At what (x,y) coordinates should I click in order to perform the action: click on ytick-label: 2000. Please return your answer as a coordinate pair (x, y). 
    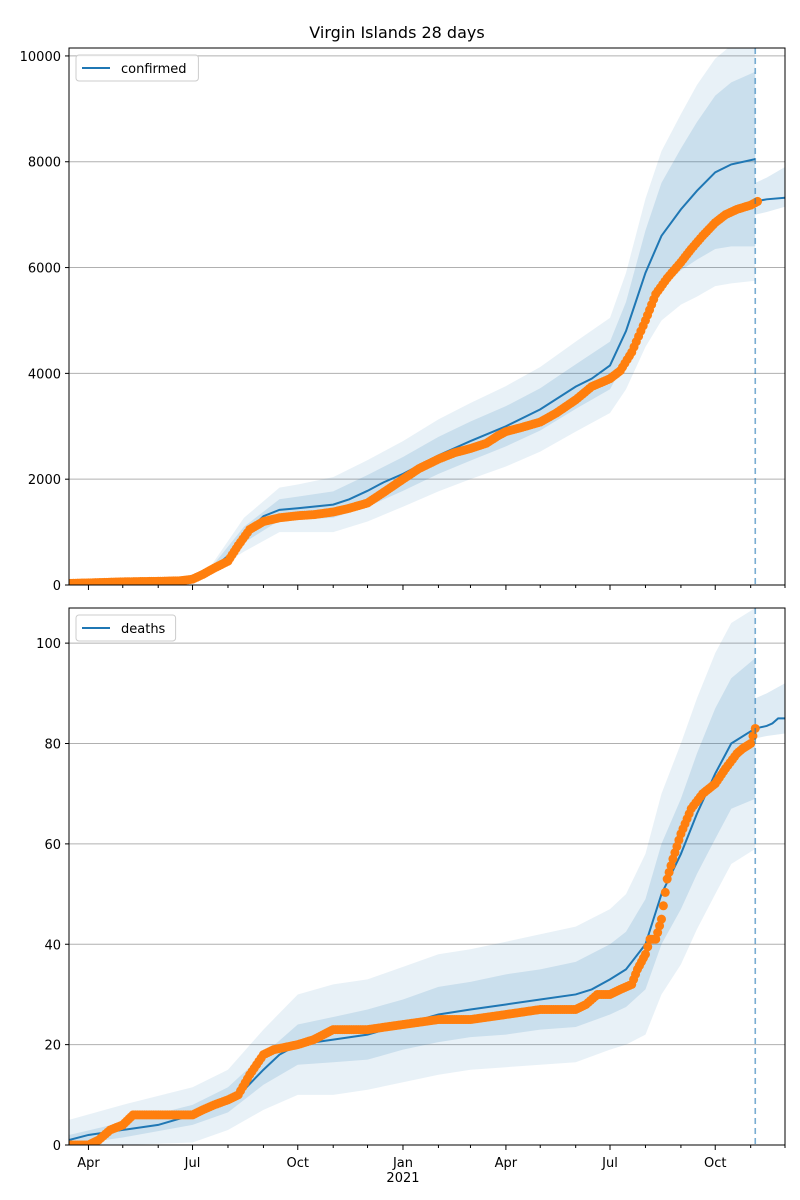
    Looking at the image, I should click on (44, 480).